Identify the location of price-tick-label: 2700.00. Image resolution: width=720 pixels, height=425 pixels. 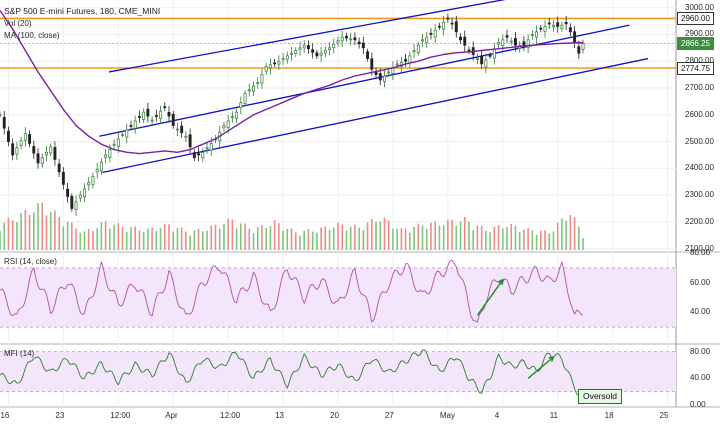
(699, 87).